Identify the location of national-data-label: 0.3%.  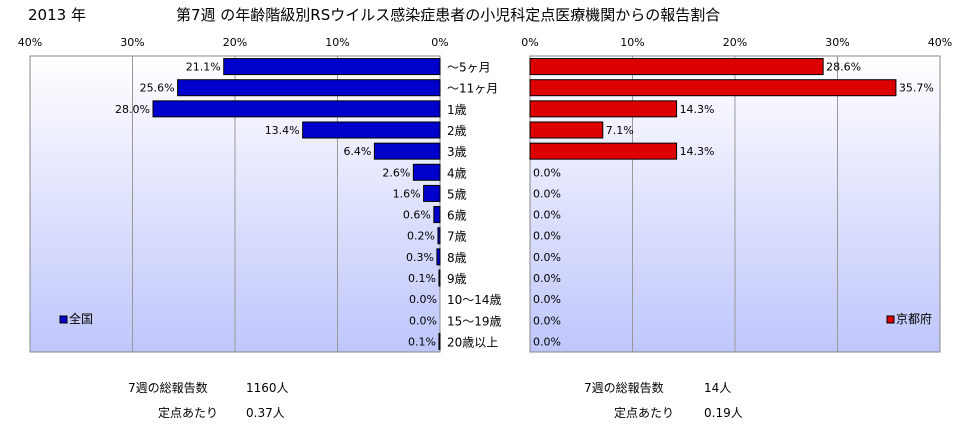
(420, 257).